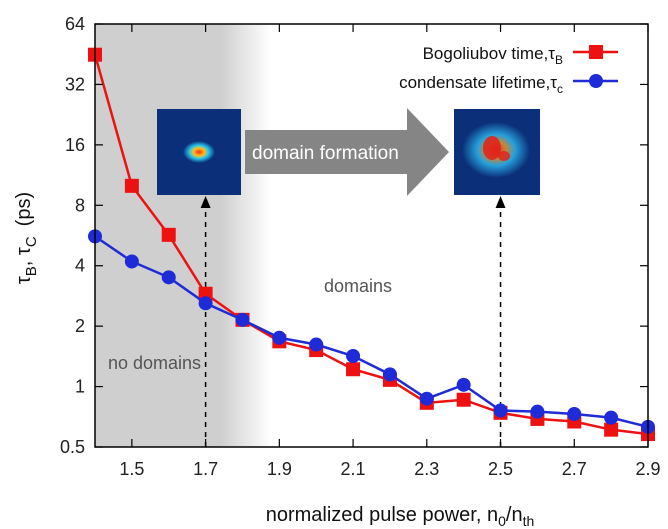  What do you see at coordinates (596, 52) in the screenshot?
I see `legend-marker-bogoliubov` at bounding box center [596, 52].